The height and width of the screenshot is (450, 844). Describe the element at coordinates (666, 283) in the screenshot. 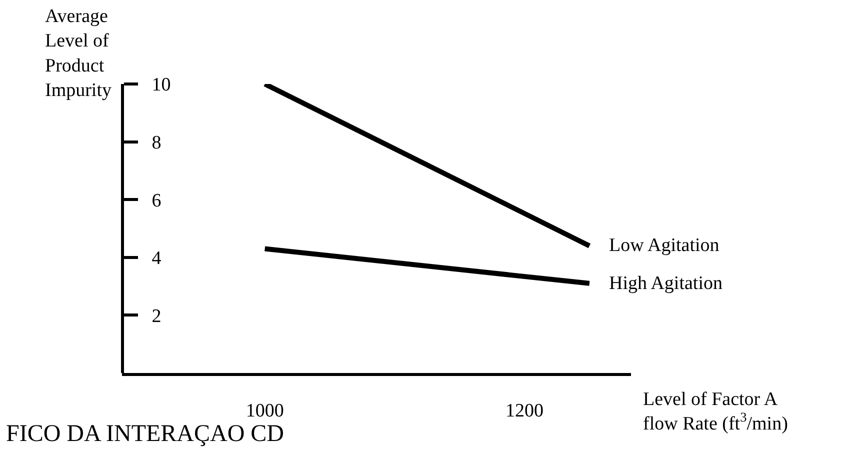

I see `series-label: High Agitation` at that location.